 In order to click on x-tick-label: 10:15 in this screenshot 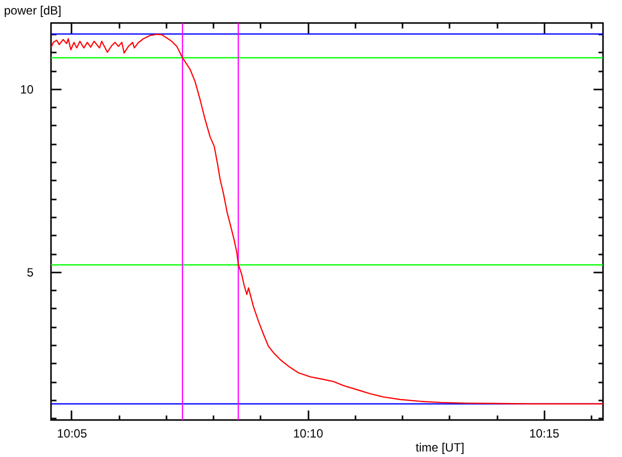, I will do `click(544, 433)`.